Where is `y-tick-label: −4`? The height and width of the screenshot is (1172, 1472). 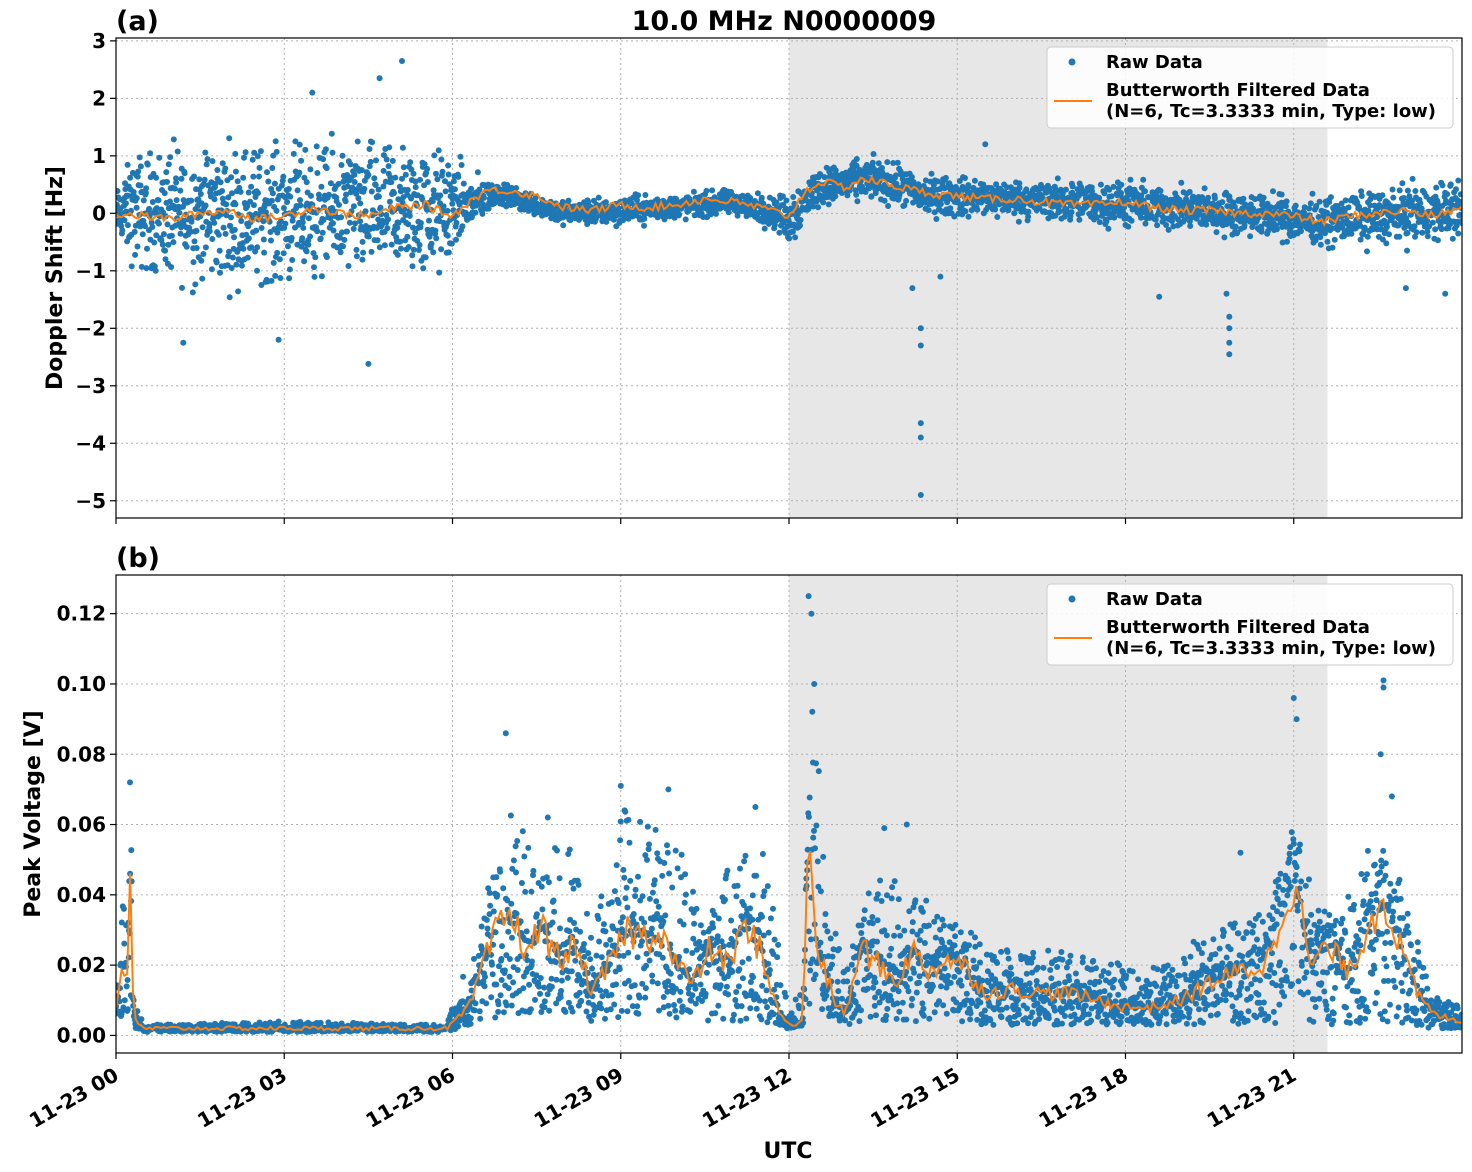
y-tick-label: −4 is located at coordinates (90, 443).